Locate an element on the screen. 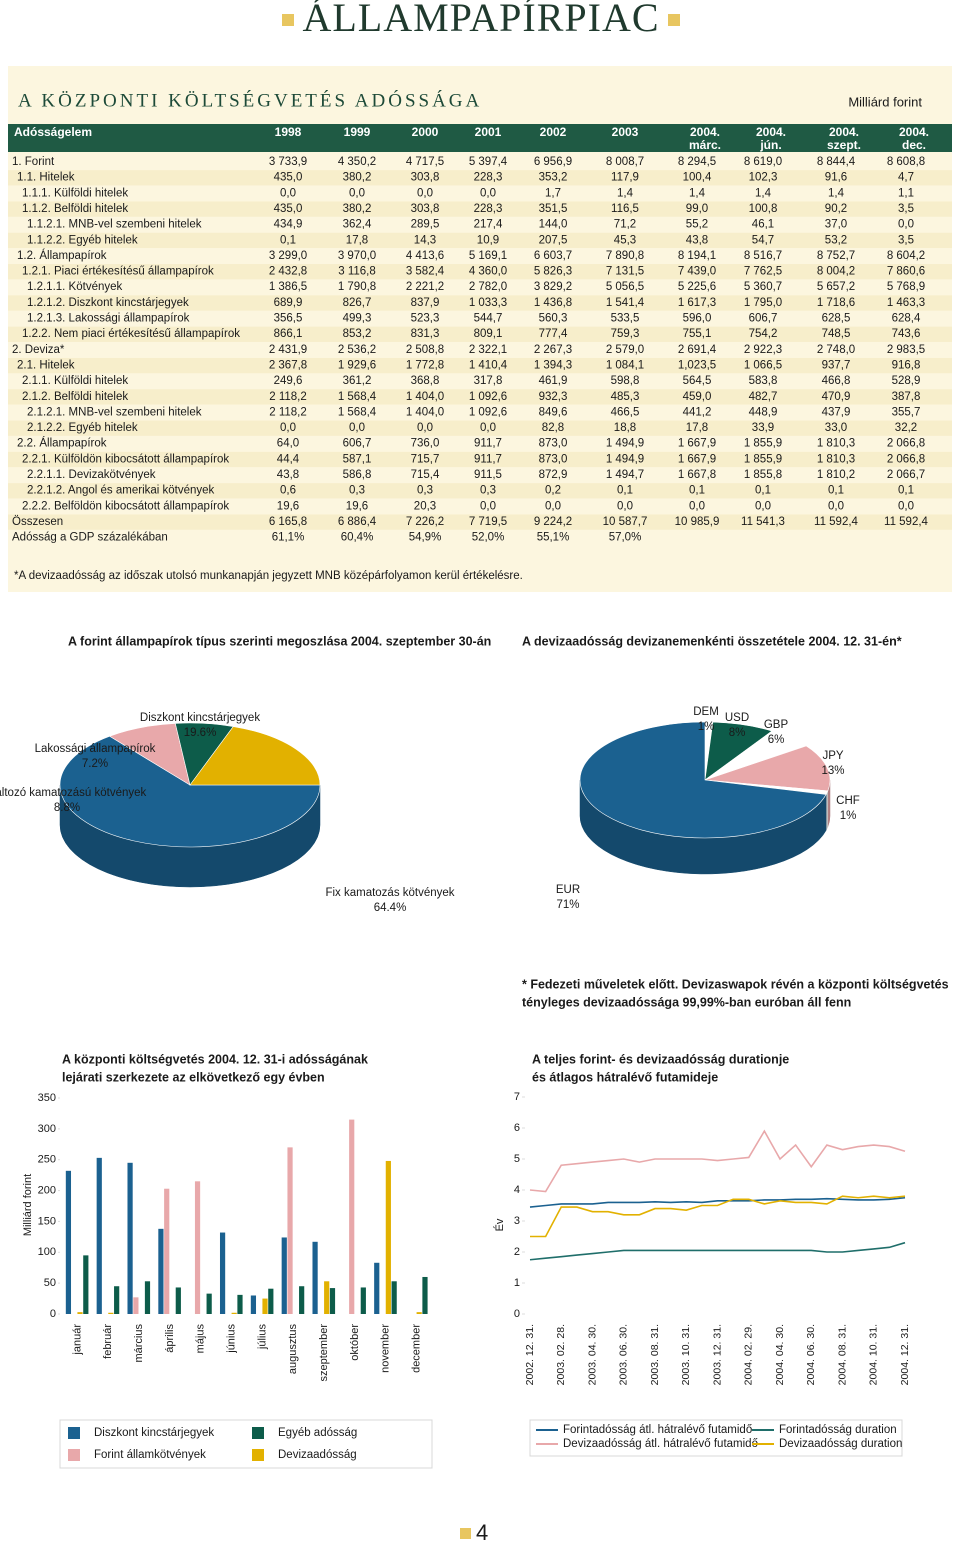 The width and height of the screenshot is (960, 1544). cell: 1 667,8 is located at coordinates (697, 475).